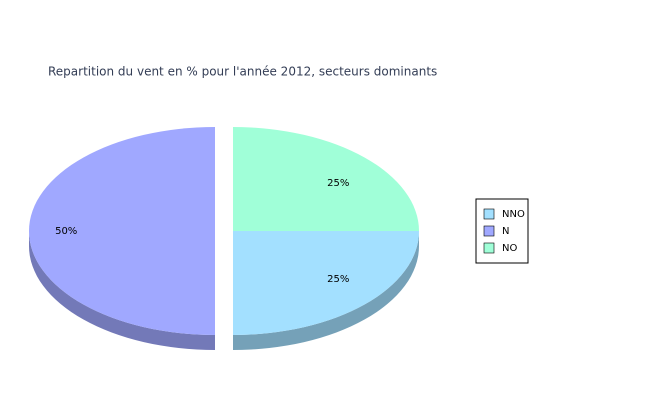 This screenshot has width=650, height=400. I want to click on value-label: 50%, so click(66, 231).